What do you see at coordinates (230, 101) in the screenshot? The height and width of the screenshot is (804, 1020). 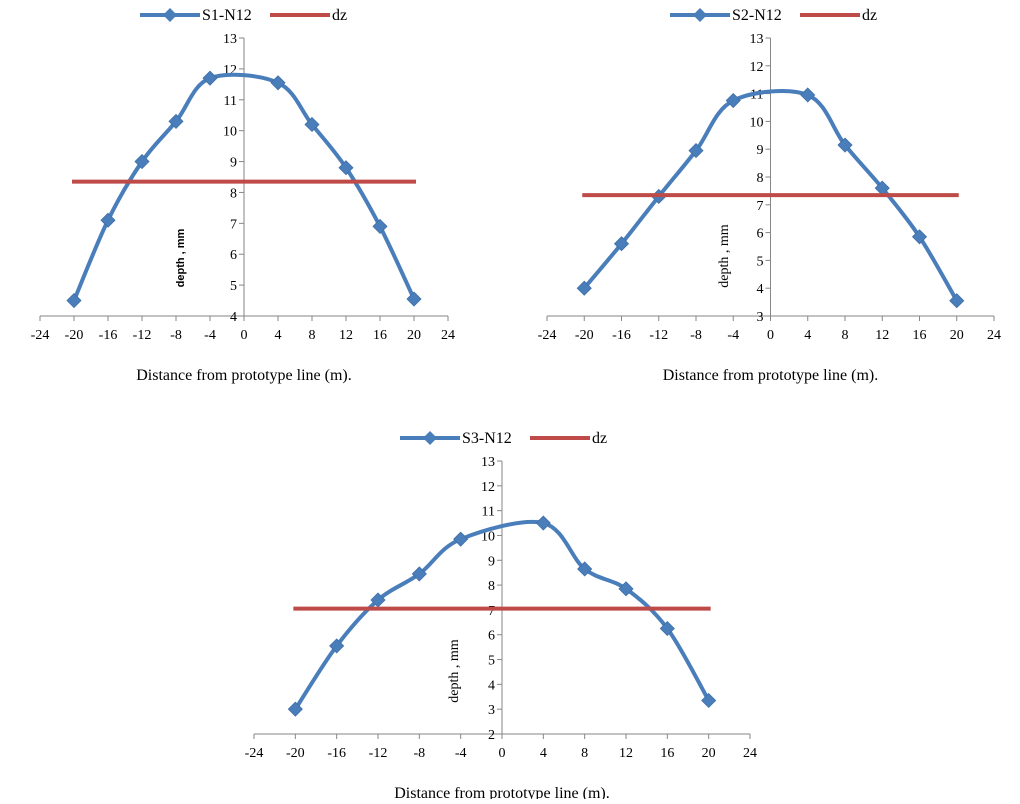 I see `y-tick-label: 11` at bounding box center [230, 101].